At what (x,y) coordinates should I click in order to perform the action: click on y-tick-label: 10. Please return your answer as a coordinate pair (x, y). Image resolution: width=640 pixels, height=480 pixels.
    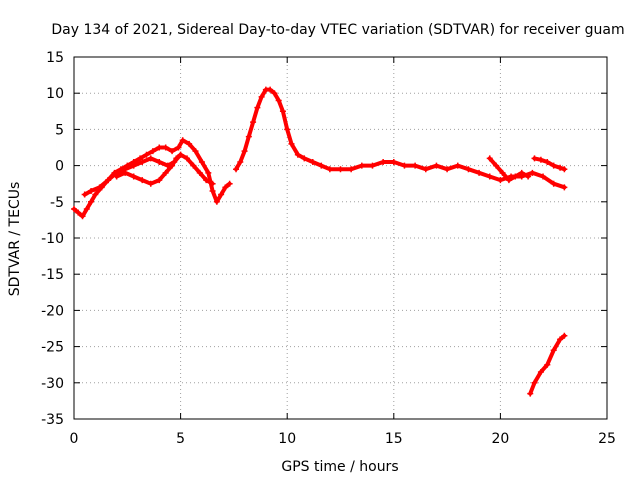
    Looking at the image, I should click on (55, 94).